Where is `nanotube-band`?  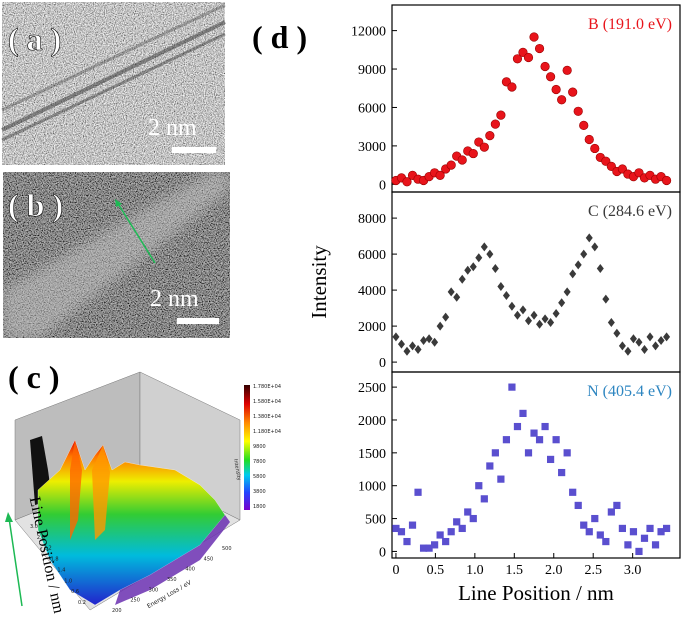
nanotube-band is located at coordinates (116, 255).